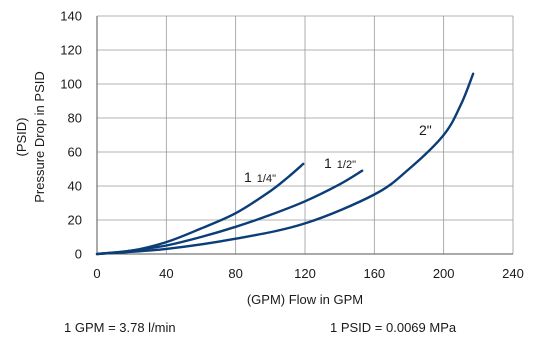 The height and width of the screenshot is (339, 541). What do you see at coordinates (444, 273) in the screenshot?
I see `x-tick-label: 200` at bounding box center [444, 273].